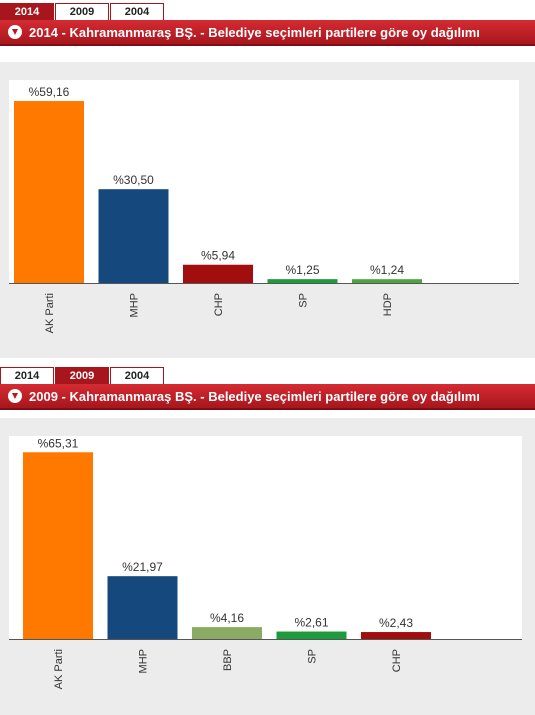 Image resolution: width=535 pixels, height=715 pixels. I want to click on data-label: %1,24, so click(387, 270).